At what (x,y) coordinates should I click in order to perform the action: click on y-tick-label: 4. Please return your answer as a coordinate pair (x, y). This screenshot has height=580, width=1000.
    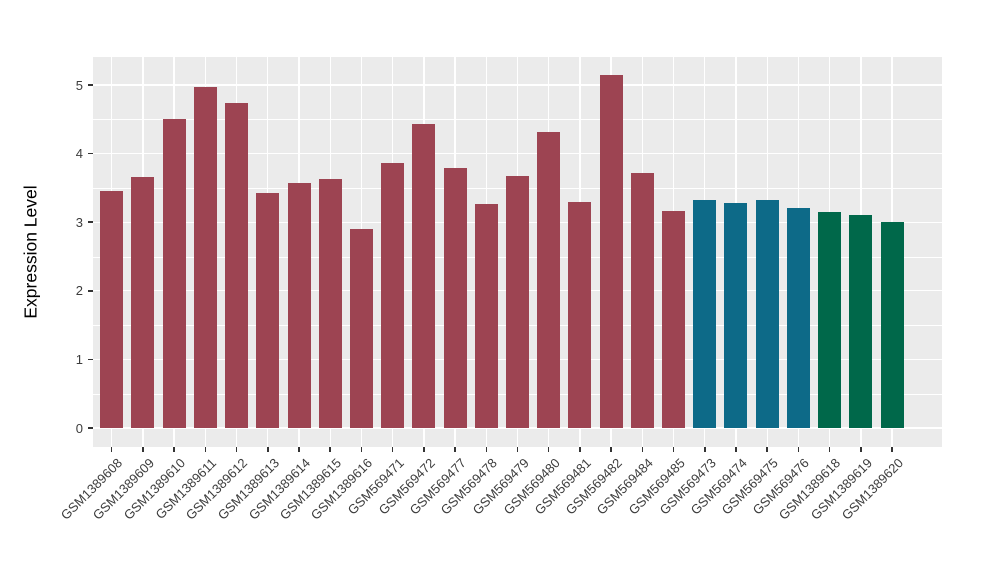
    Looking at the image, I should click on (79, 154).